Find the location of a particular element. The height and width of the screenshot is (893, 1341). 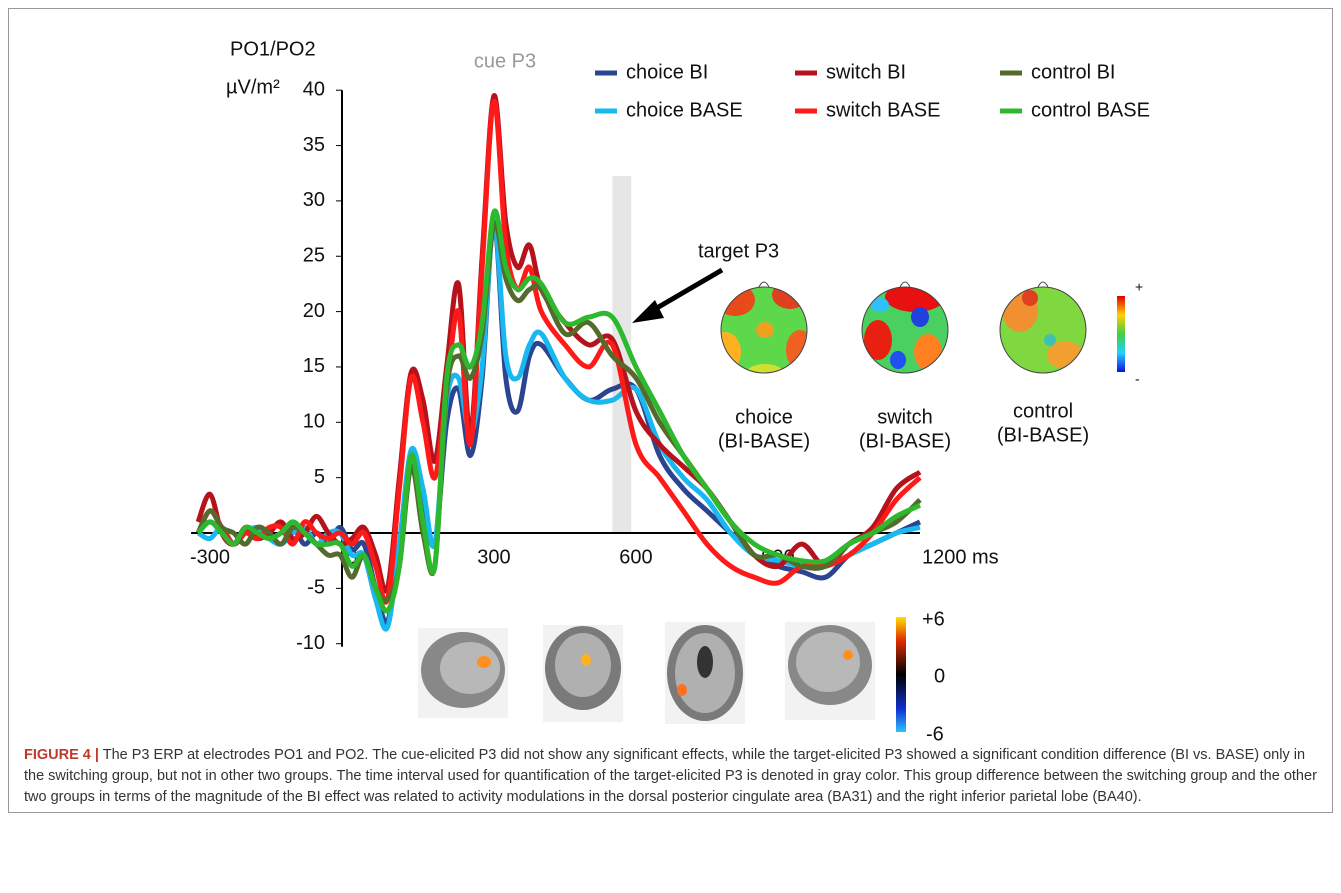

legend-label: control BASE is located at coordinates (1090, 110).